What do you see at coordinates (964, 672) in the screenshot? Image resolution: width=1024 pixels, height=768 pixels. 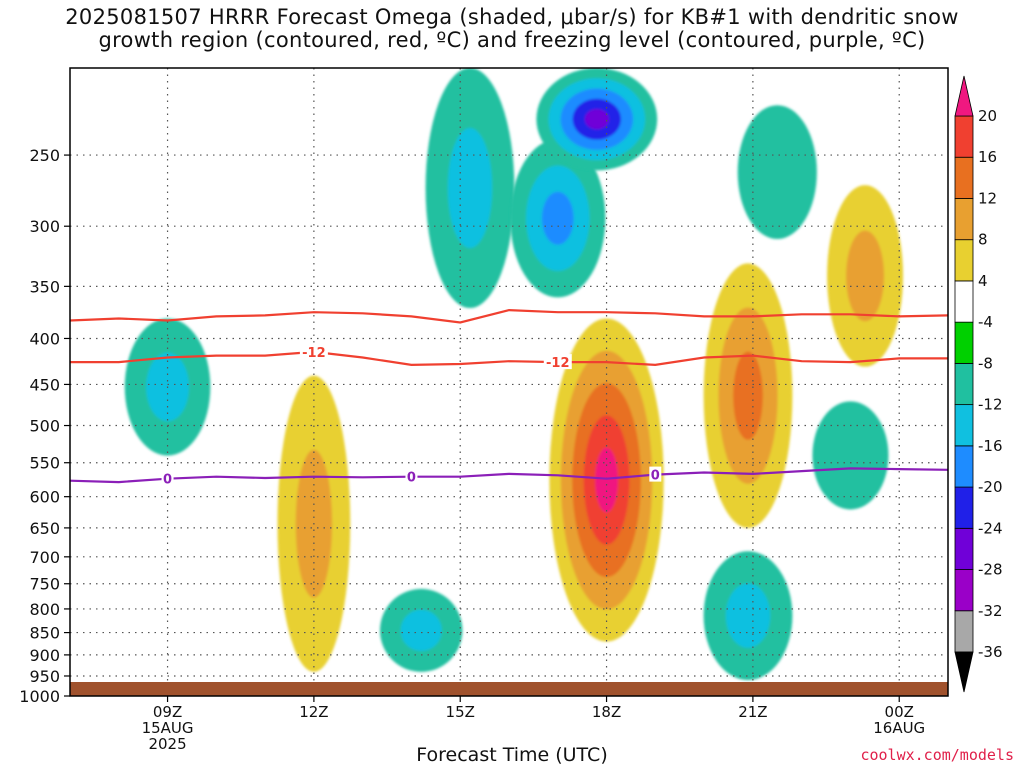 I see `colorbar-under-arrow` at bounding box center [964, 672].